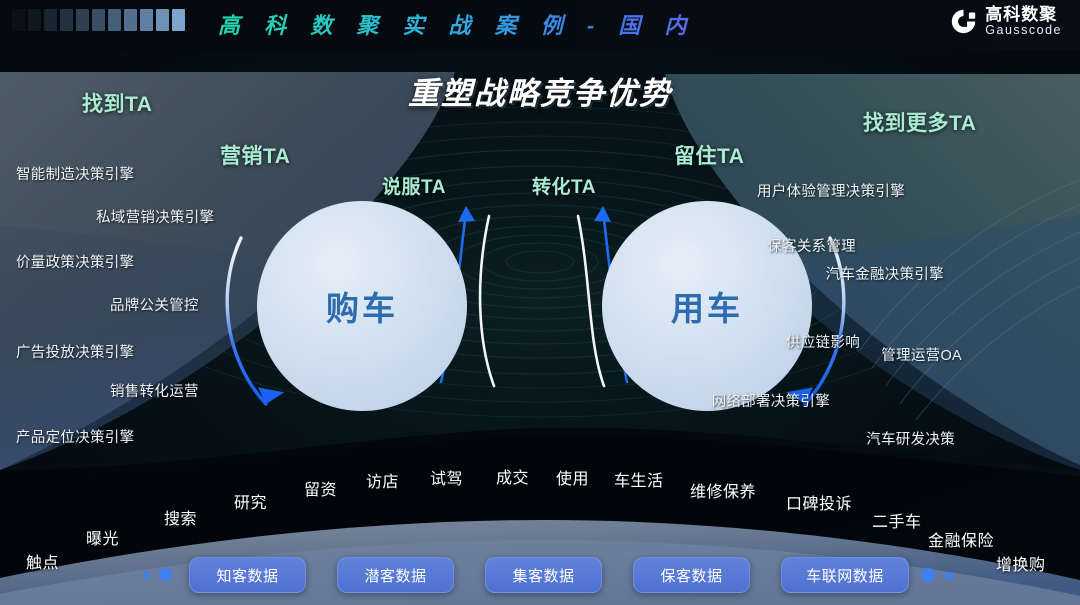 This screenshot has height=605, width=1080. What do you see at coordinates (383, 482) in the screenshot?
I see `journey-stage-5: 访店` at bounding box center [383, 482].